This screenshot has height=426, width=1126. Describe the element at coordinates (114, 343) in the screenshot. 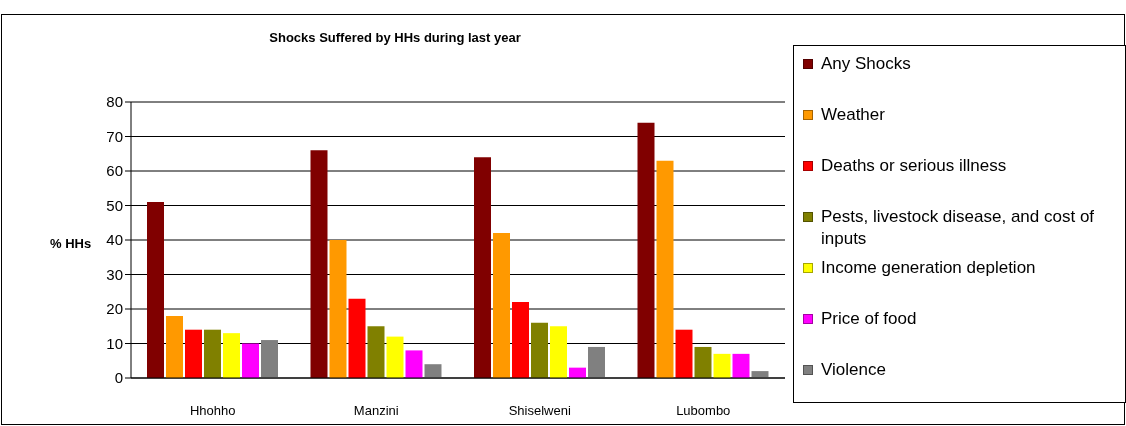

I see `y-tick-label: 10` at that location.